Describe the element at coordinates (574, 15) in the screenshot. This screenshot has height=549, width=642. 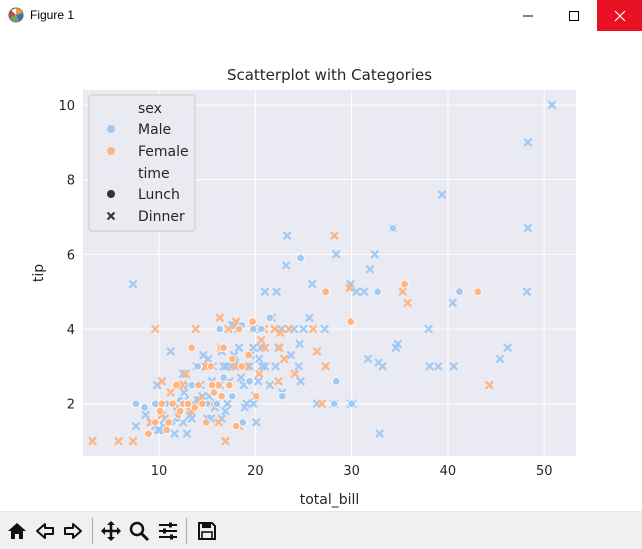
I see `maximize-button` at that location.